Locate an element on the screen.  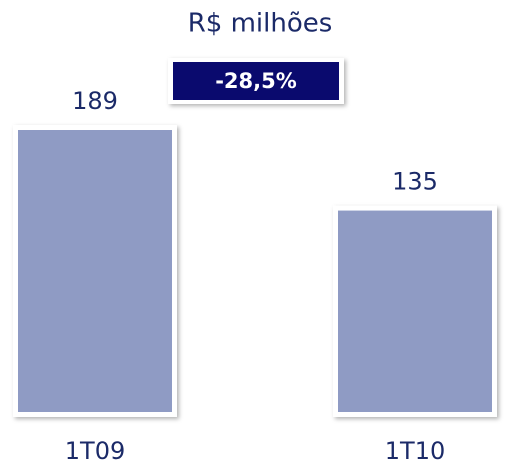
annotation: -28,5% is located at coordinates (256, 81).